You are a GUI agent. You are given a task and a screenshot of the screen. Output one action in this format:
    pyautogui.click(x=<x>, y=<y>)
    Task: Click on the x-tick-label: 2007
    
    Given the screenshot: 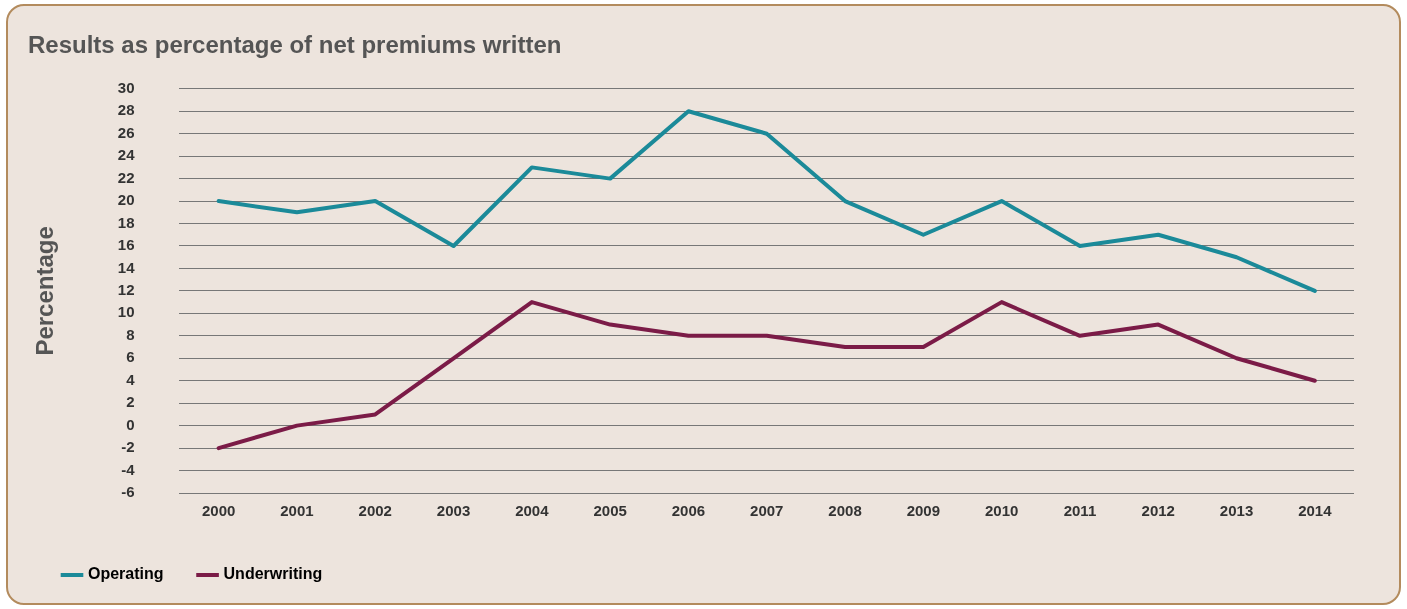 What is the action you would take?
    pyautogui.click(x=767, y=511)
    